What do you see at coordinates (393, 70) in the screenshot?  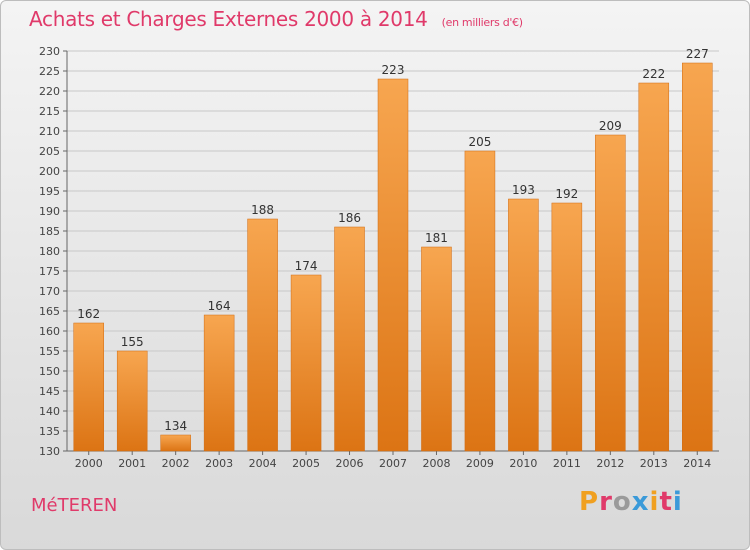 I see `bar-value-label: 223` at bounding box center [393, 70].